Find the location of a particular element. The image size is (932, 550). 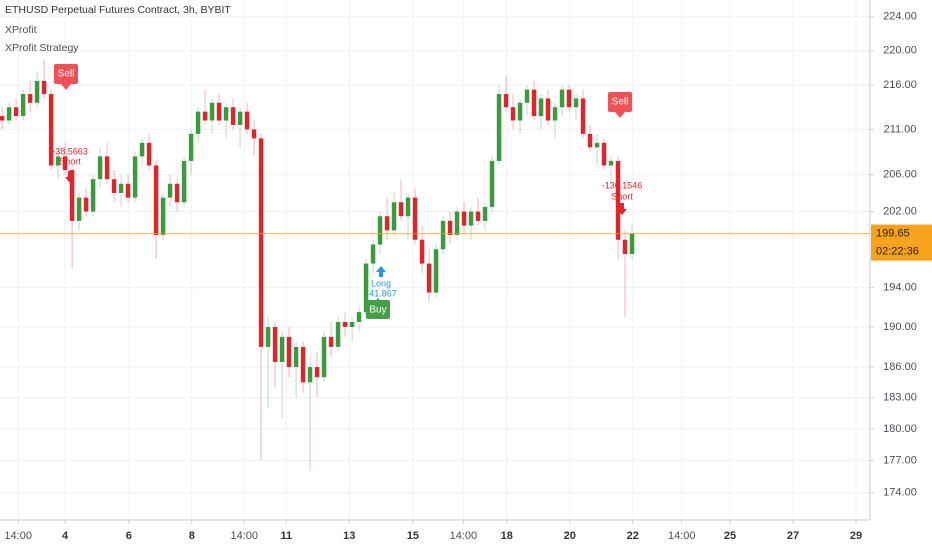

y-tick-label: 177.00 is located at coordinates (900, 460).